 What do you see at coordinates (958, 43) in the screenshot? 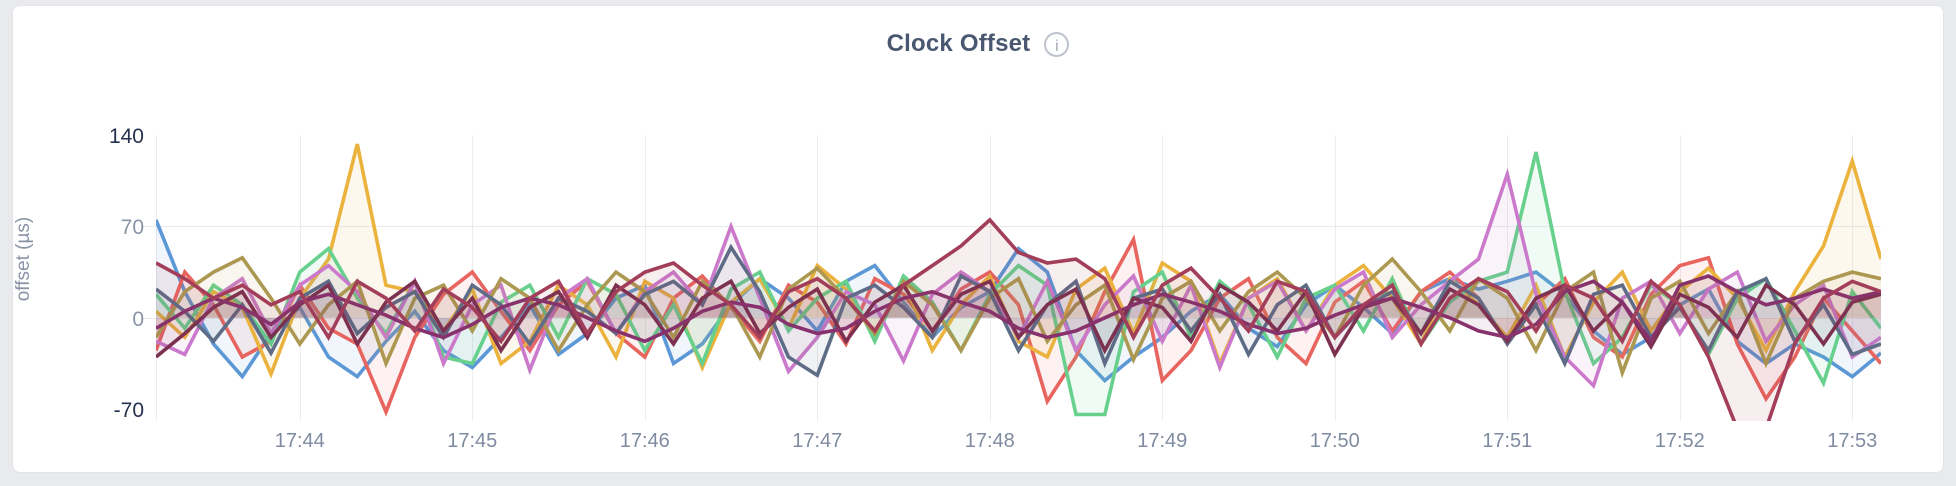
I see `chart-title: Clock Offset` at bounding box center [958, 43].